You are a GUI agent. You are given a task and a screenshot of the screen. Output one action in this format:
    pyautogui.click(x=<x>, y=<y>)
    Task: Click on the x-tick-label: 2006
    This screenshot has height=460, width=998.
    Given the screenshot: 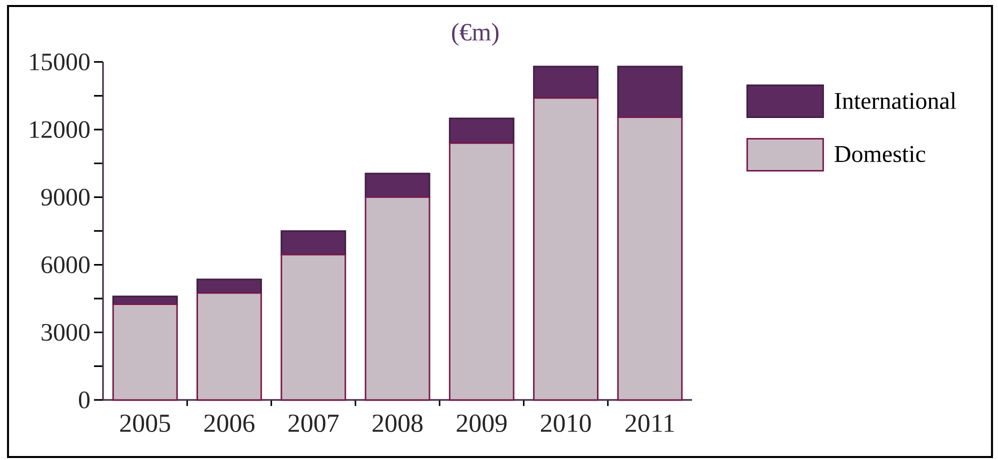 What is the action you would take?
    pyautogui.click(x=229, y=423)
    